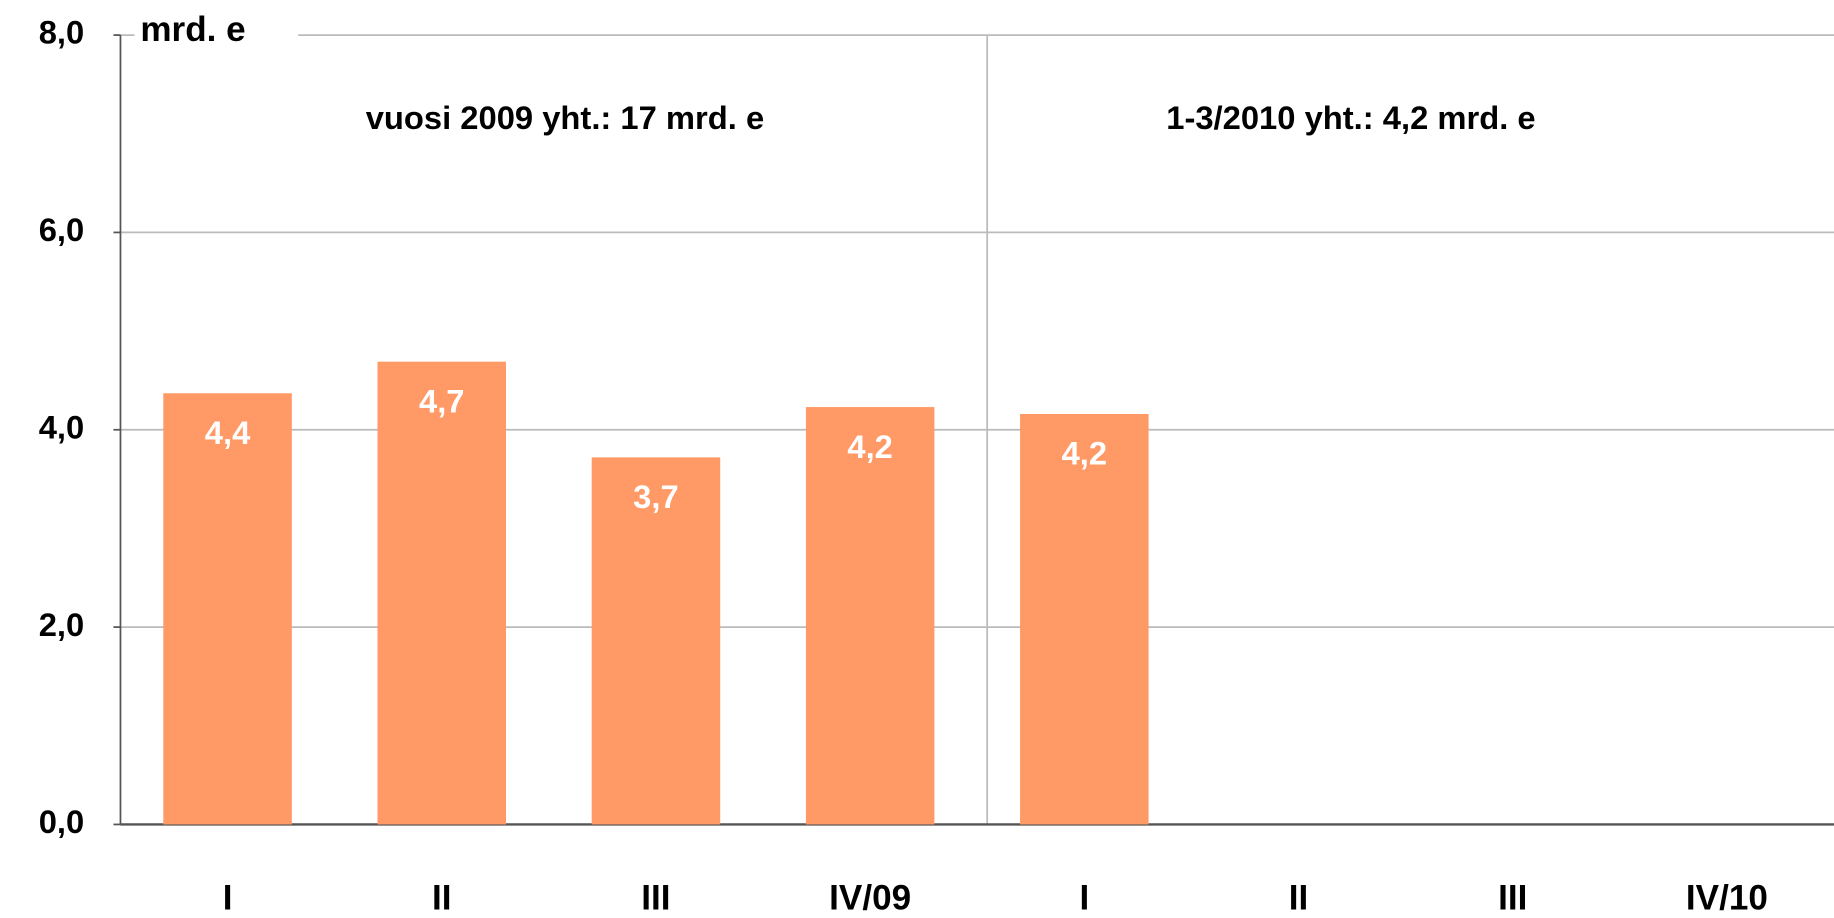 Image resolution: width=1834 pixels, height=918 pixels. I want to click on data-label: 4,4, so click(228, 432).